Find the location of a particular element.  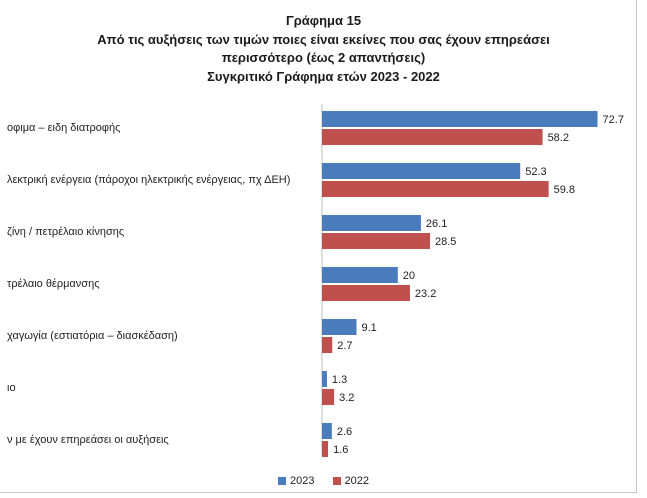

title-line-4: Συγκριτικό Γράφημα ετών 2023 - 2022 is located at coordinates (323, 76).